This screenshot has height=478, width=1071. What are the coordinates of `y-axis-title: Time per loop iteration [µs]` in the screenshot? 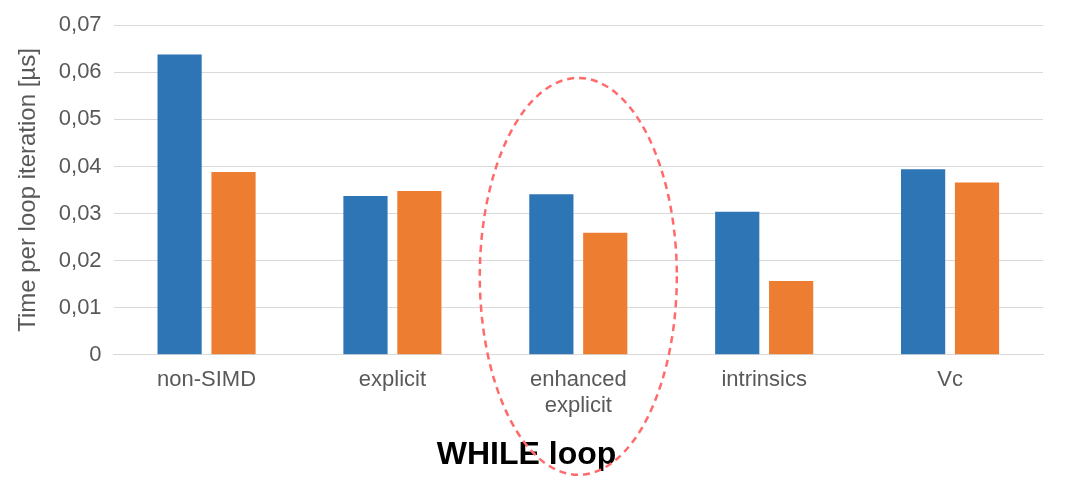 It's located at (27, 190).